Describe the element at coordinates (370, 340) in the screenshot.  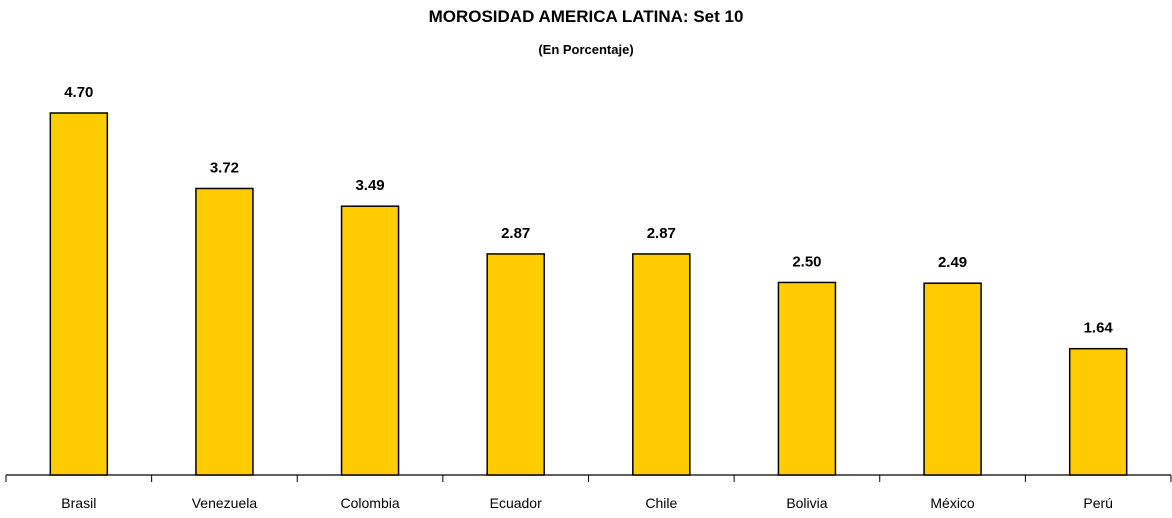
I see `bar-colombia` at that location.